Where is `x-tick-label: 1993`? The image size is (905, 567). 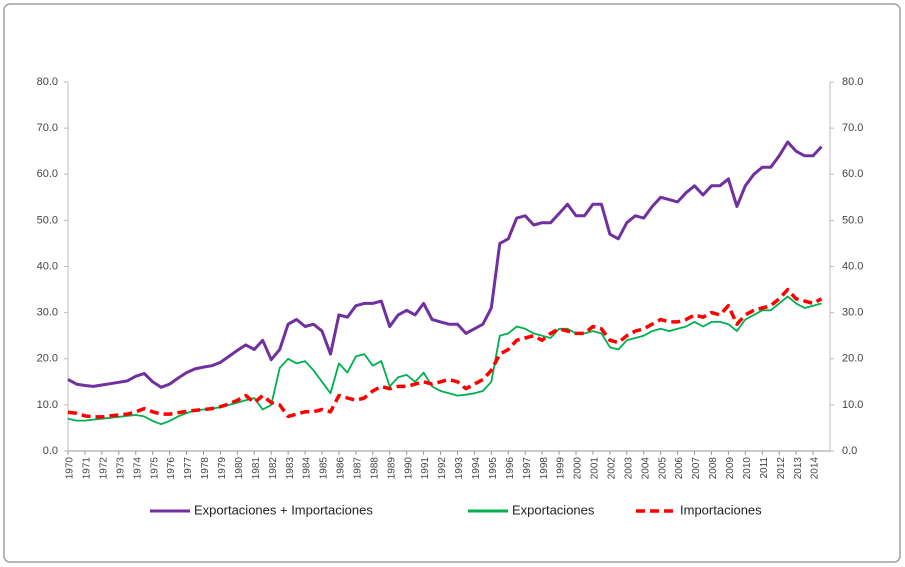 x-tick-label: 1993 is located at coordinates (459, 468).